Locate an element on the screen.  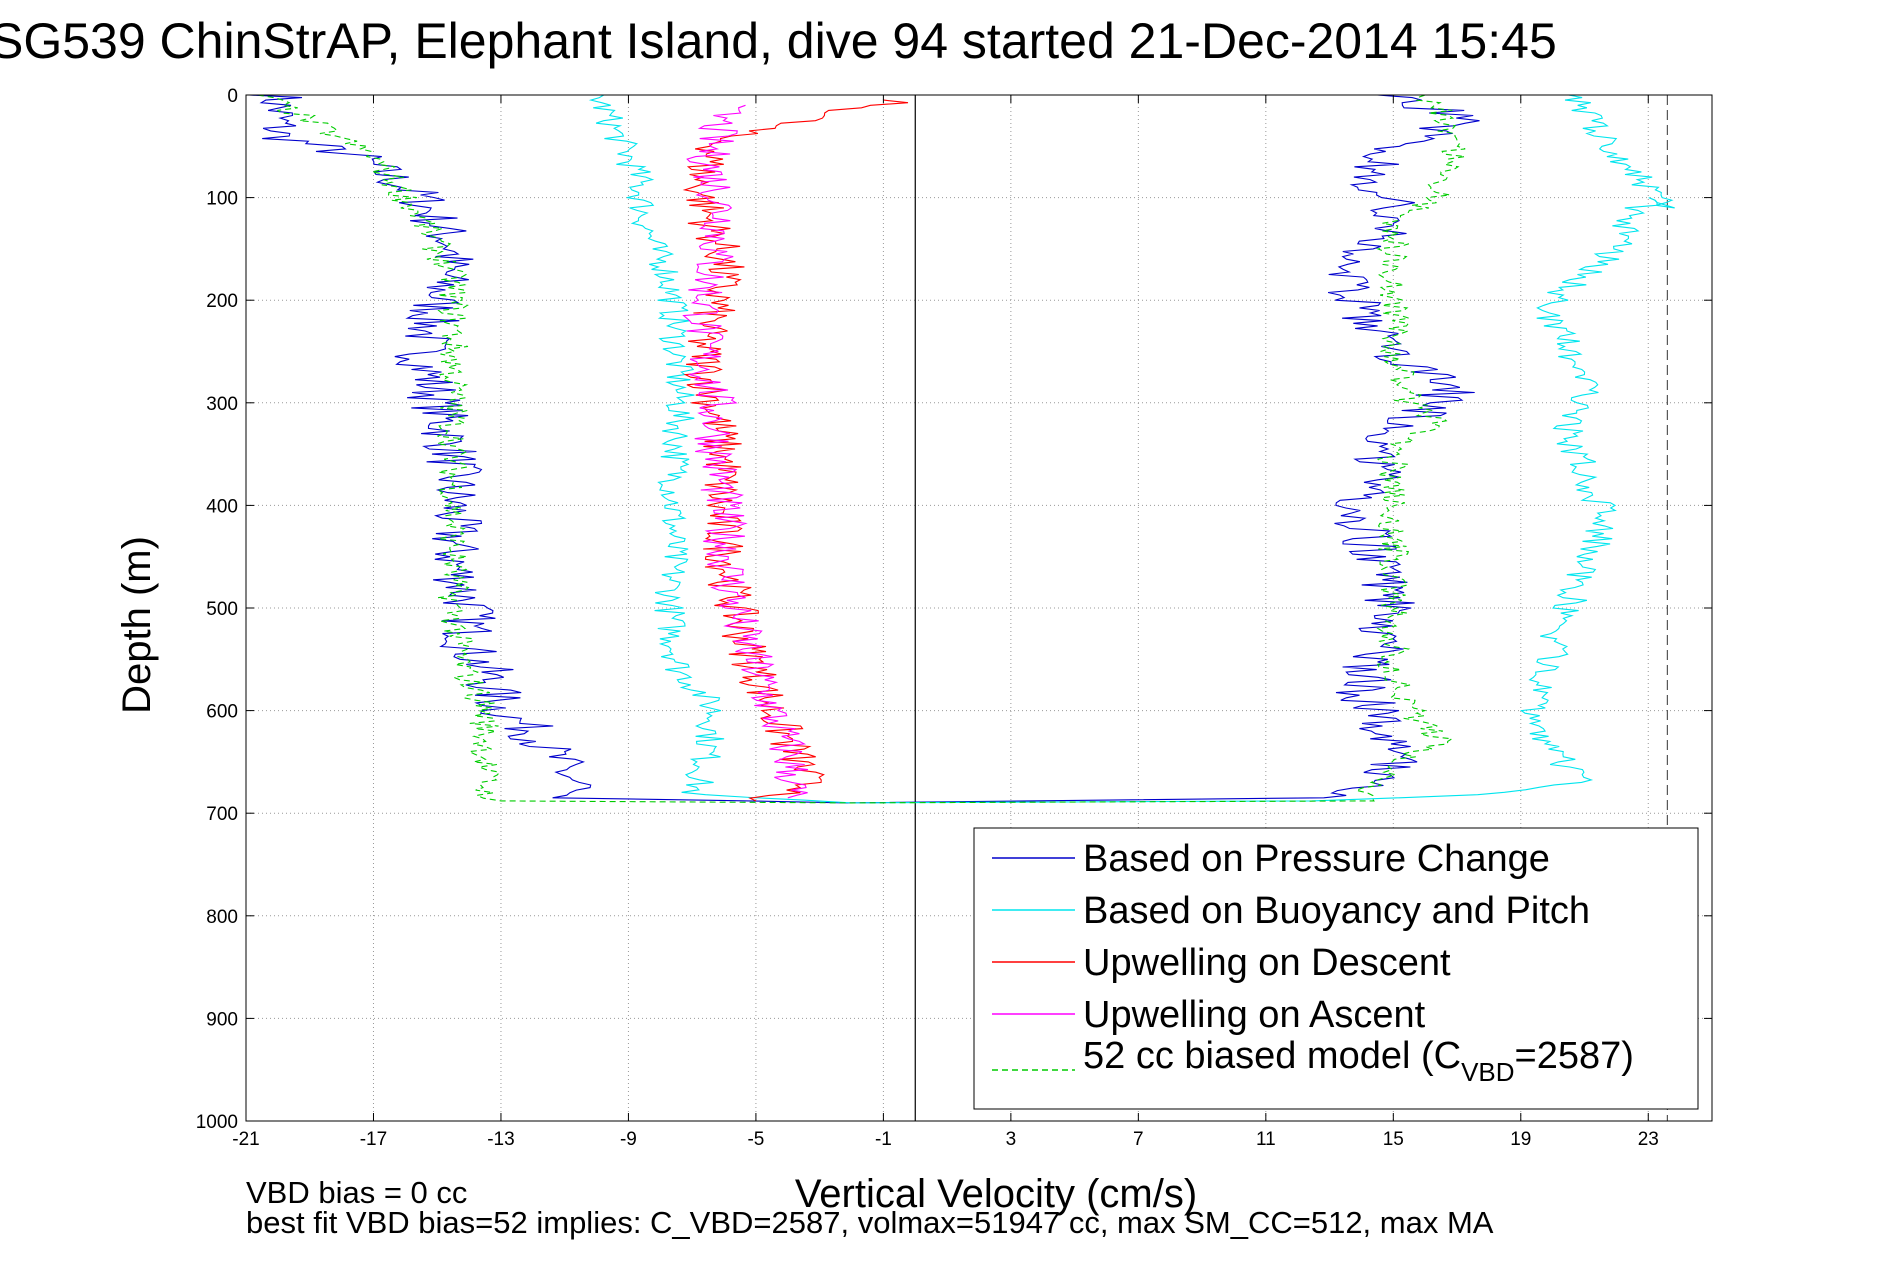
x-tick-label: -21 is located at coordinates (245, 1139).